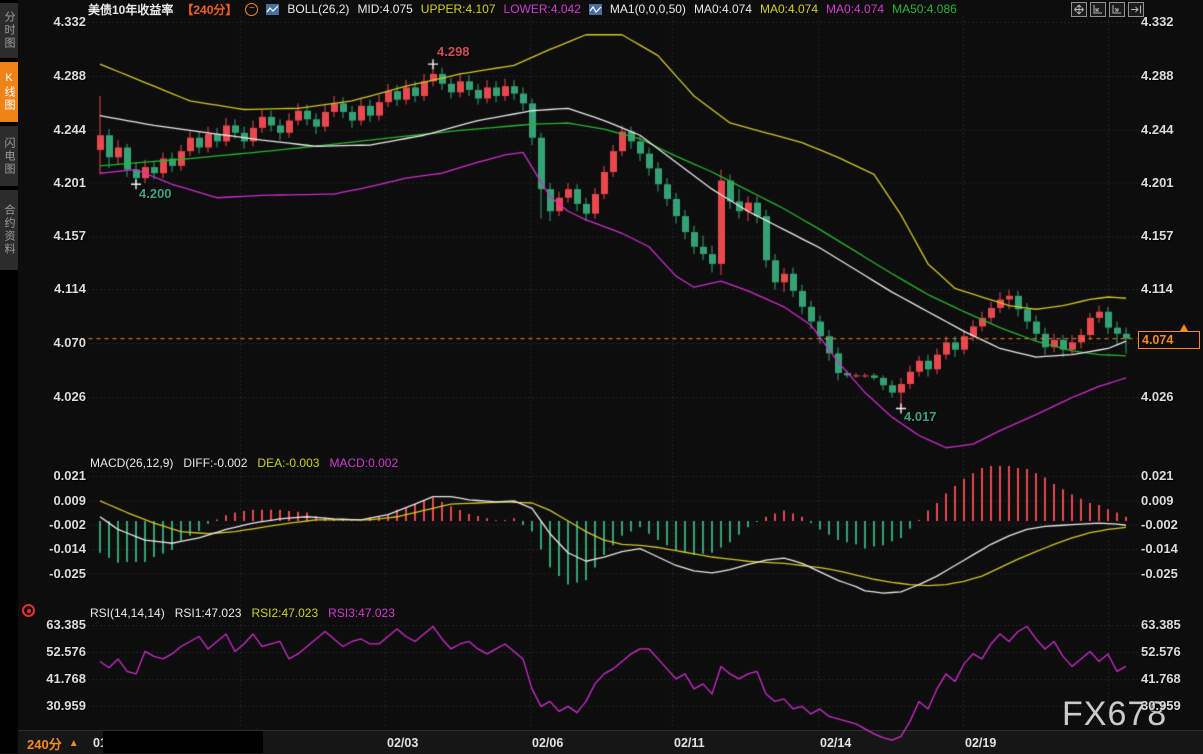 The height and width of the screenshot is (754, 1203). Describe the element at coordinates (9, 92) in the screenshot. I see `sidebar-tab-2: K线图` at that location.